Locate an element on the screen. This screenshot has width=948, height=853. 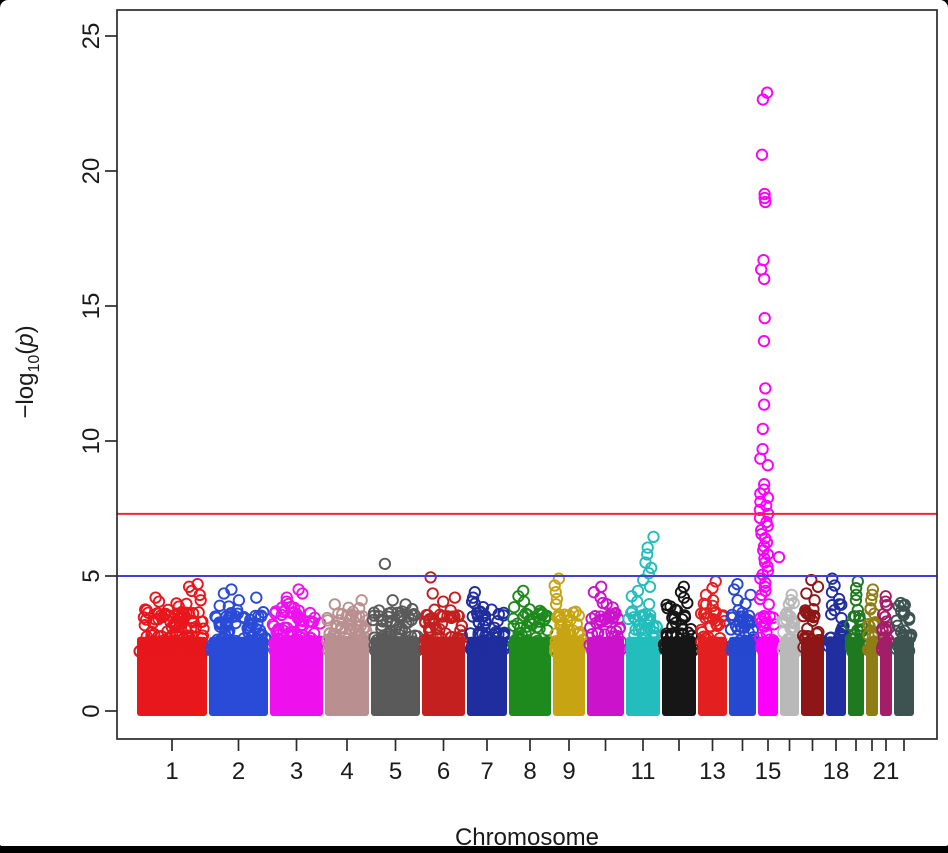
chromosome-18-points is located at coordinates (836, 644).